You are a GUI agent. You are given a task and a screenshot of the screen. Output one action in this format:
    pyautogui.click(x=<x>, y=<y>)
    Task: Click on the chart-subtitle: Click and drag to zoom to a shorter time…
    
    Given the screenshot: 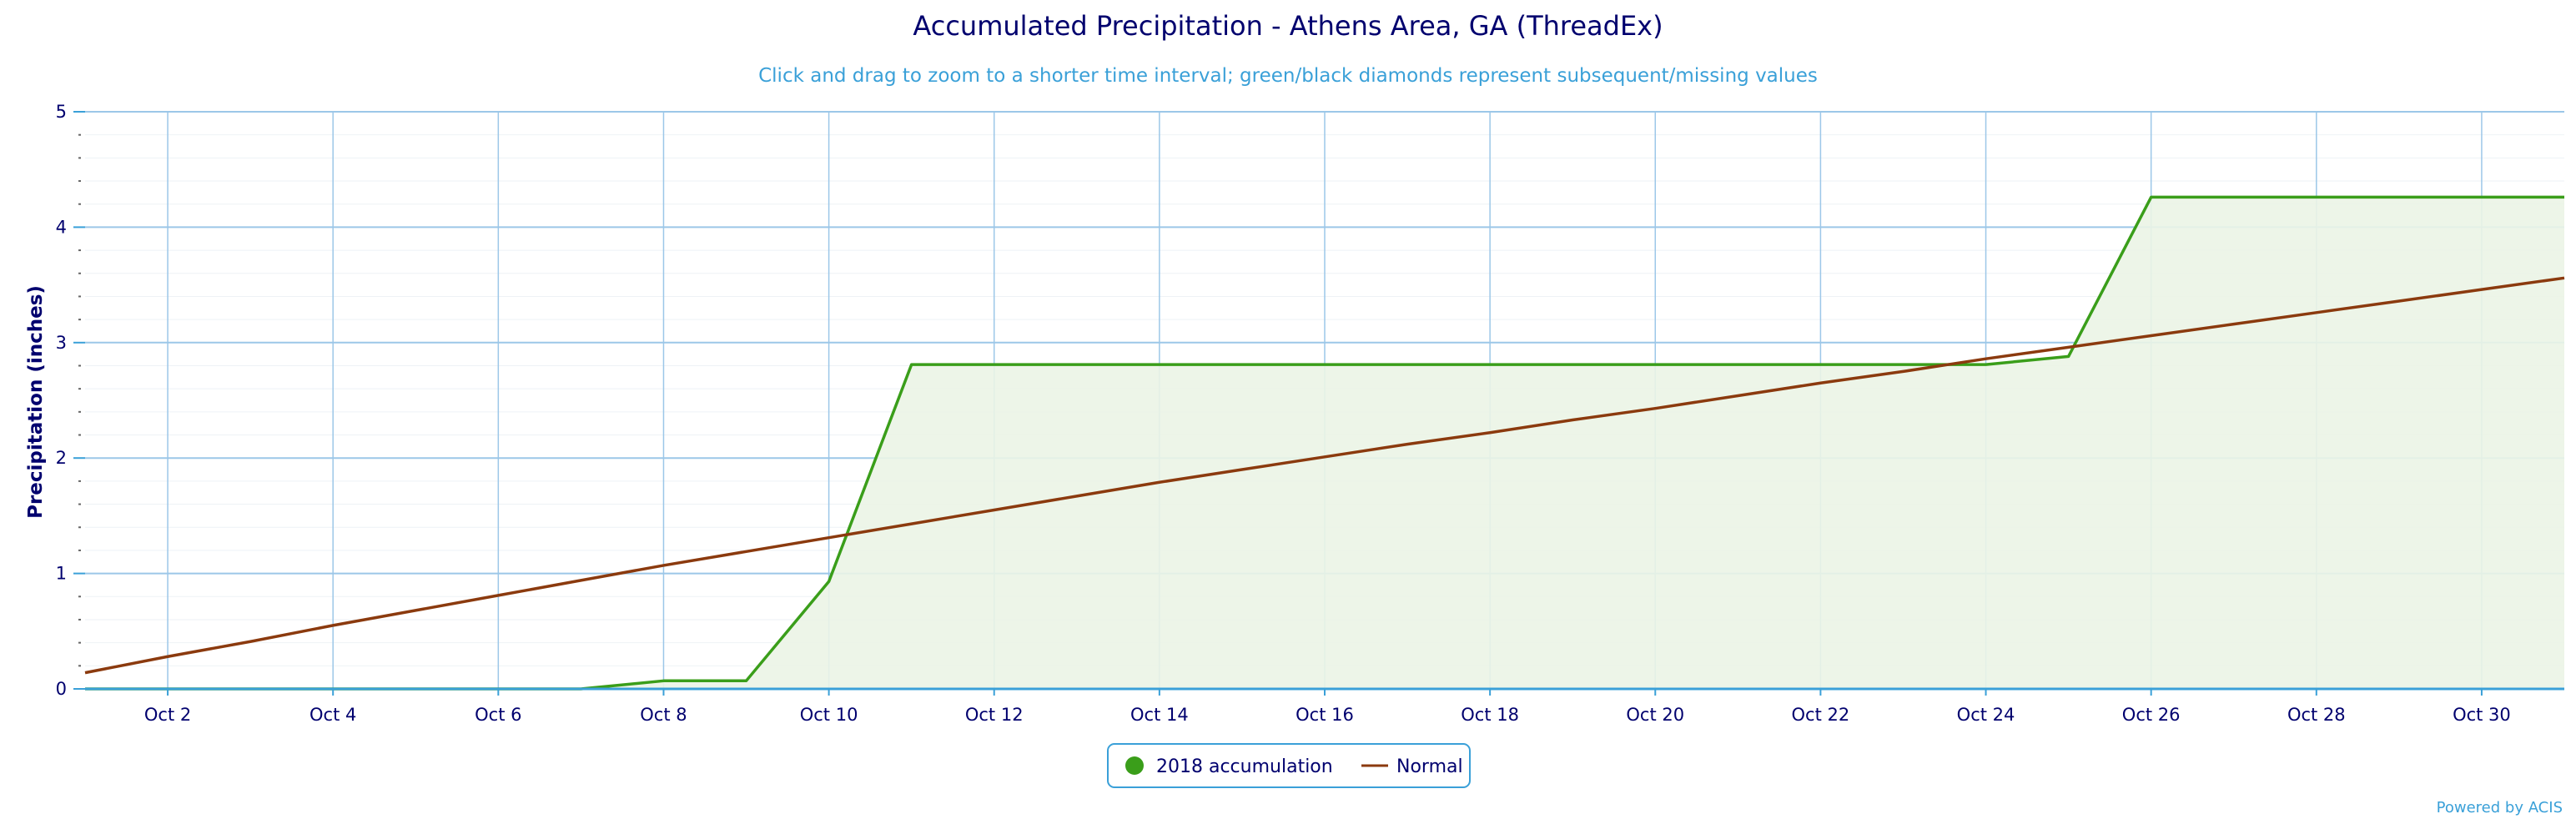 What is the action you would take?
    pyautogui.click(x=1288, y=76)
    